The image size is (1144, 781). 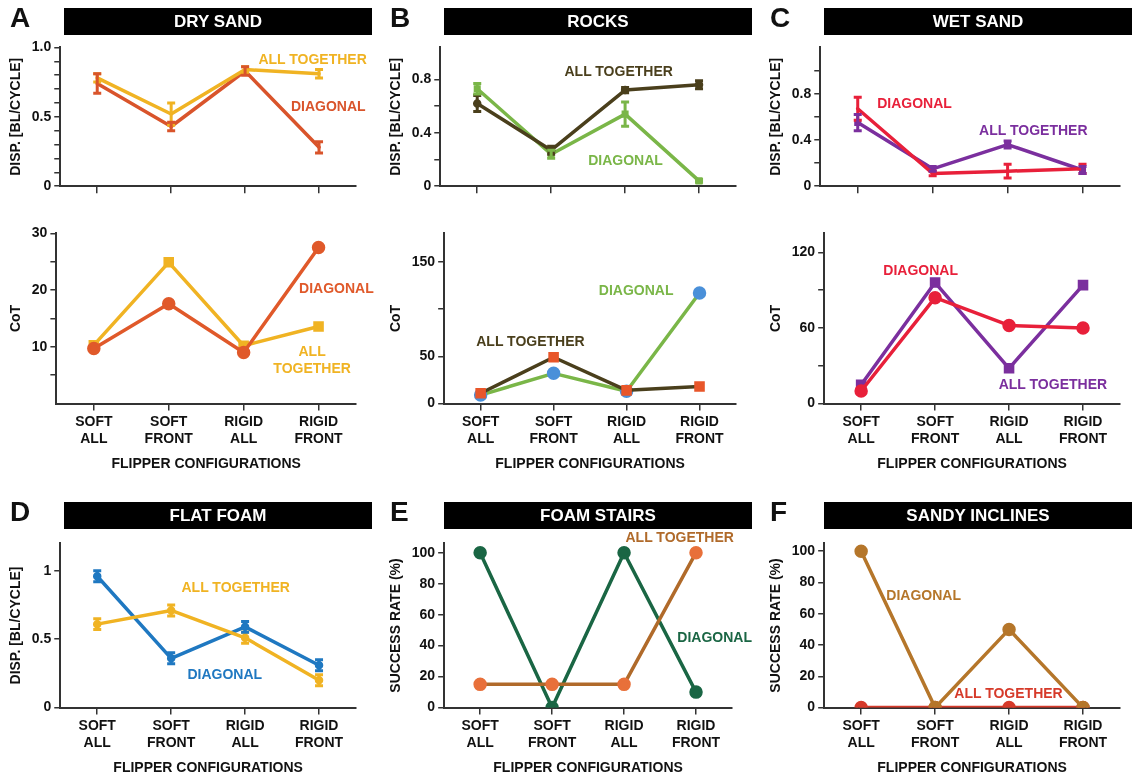 What do you see at coordinates (978, 21) in the screenshot?
I see `chart-title: WET SAND` at bounding box center [978, 21].